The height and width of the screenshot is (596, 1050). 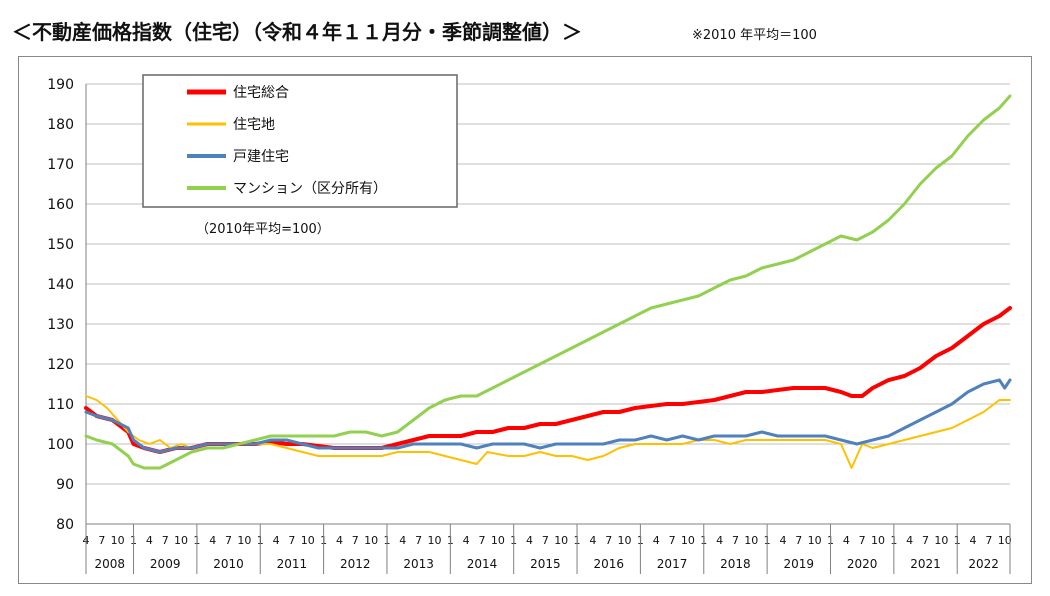 I want to click on y-tick-label: 90, so click(x=65, y=485).